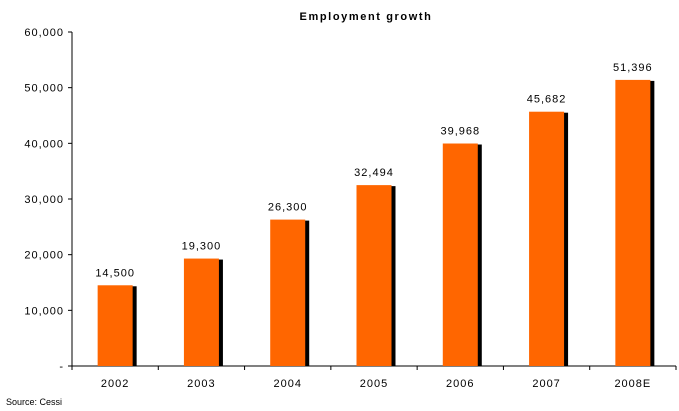  Describe the element at coordinates (547, 100) in the screenshot. I see `data-label: 45,682` at that location.